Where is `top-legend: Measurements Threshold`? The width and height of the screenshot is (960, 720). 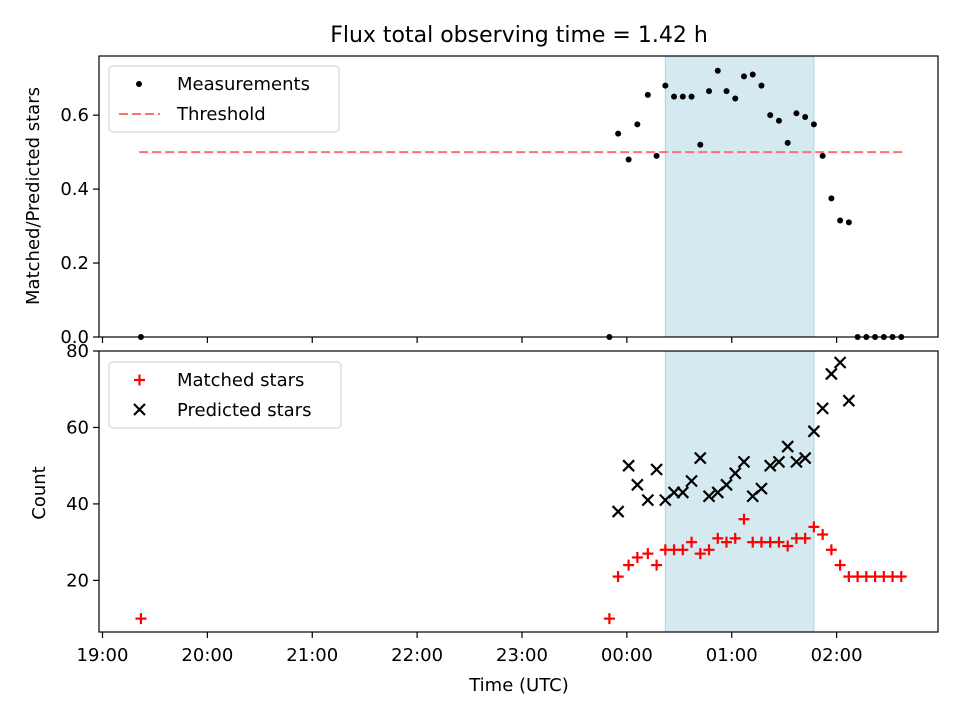
top-legend: Measurements Threshold is located at coordinates (224, 99).